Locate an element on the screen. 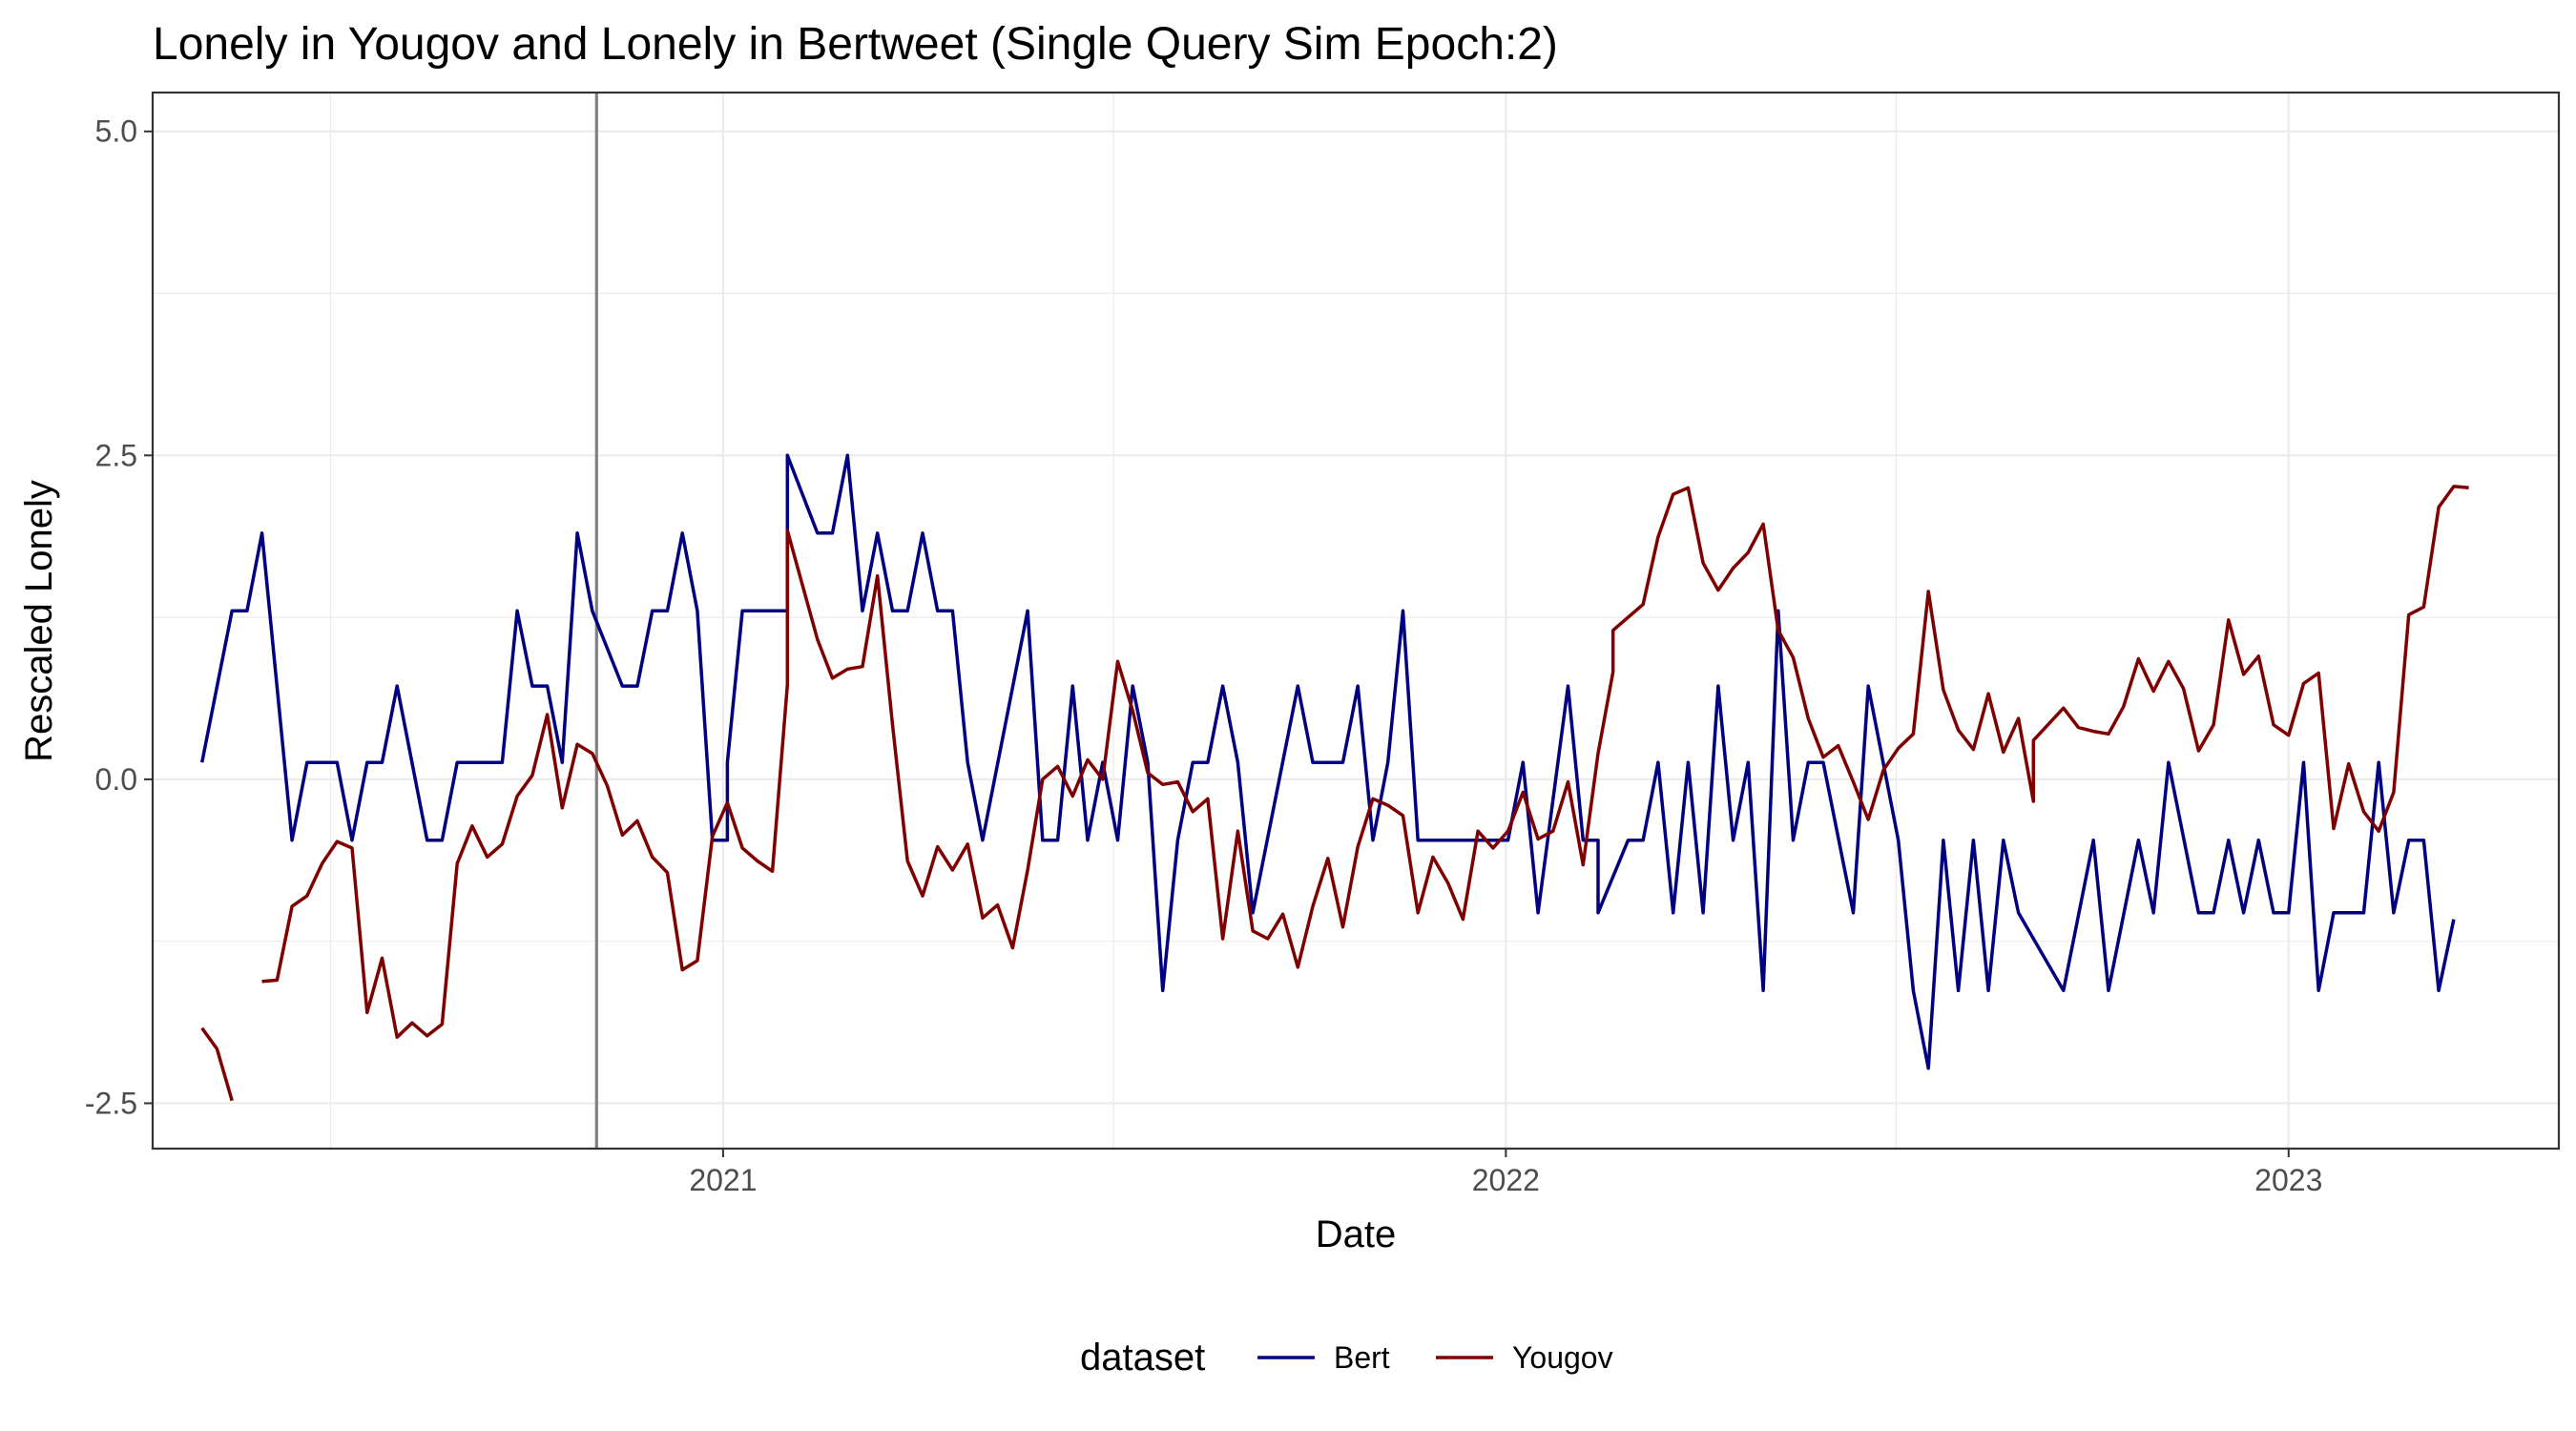 The height and width of the screenshot is (1431, 2576). legend-title: dataset is located at coordinates (1142, 1358).